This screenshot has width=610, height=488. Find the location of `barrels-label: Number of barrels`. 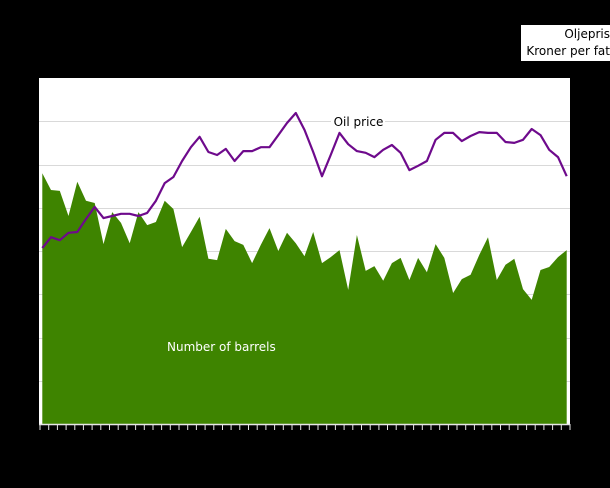

barrels-label: Number of barrels is located at coordinates (221, 347).